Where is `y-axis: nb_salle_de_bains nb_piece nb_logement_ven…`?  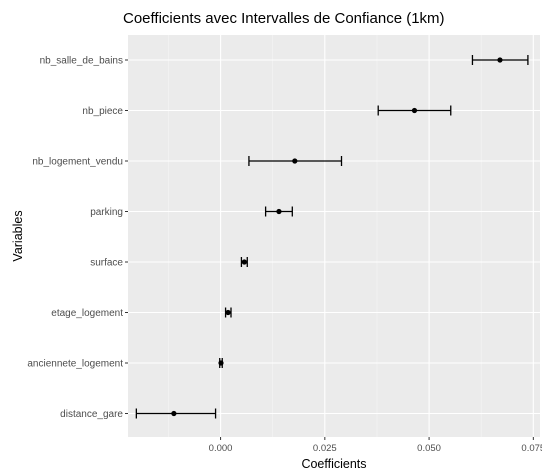 y-axis: nb_salle_de_bains nb_piece nb_logement_ven… is located at coordinates (77, 238).